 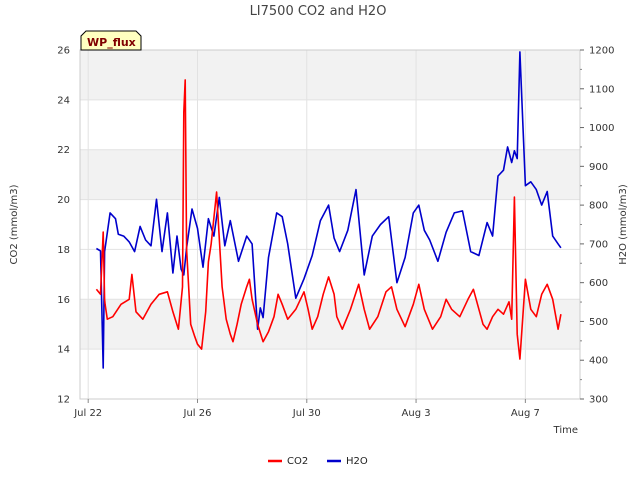 What do you see at coordinates (63, 350) in the screenshot?
I see `left-y-tick-label: 14` at bounding box center [63, 350].